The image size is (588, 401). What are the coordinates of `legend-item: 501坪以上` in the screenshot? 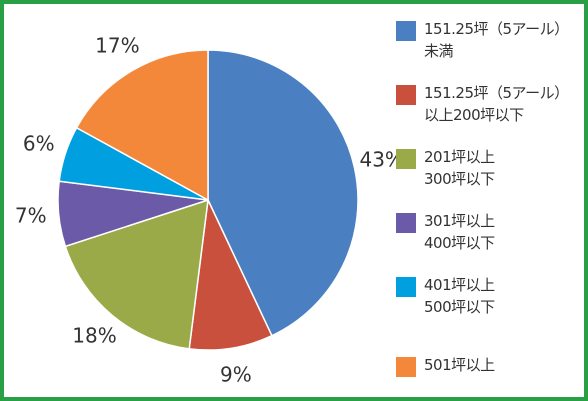 It's located at (445, 365).